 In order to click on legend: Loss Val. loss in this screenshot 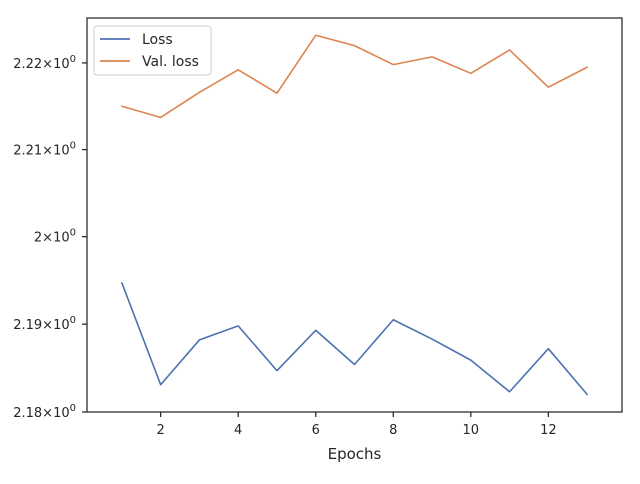, I will do `click(152, 50)`.